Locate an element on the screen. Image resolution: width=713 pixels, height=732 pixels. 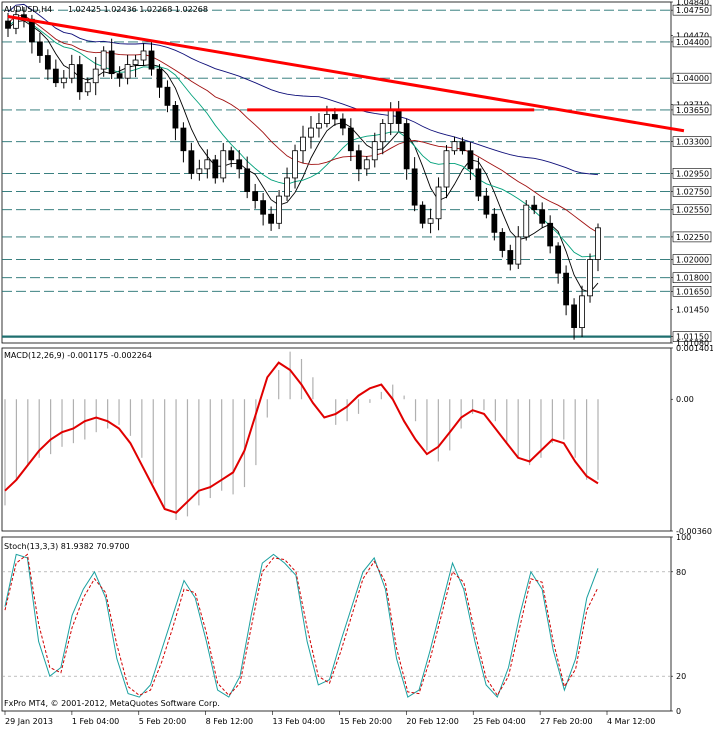
chart-title-symbol: AUDUSD,H4 is located at coordinates (28, 9).